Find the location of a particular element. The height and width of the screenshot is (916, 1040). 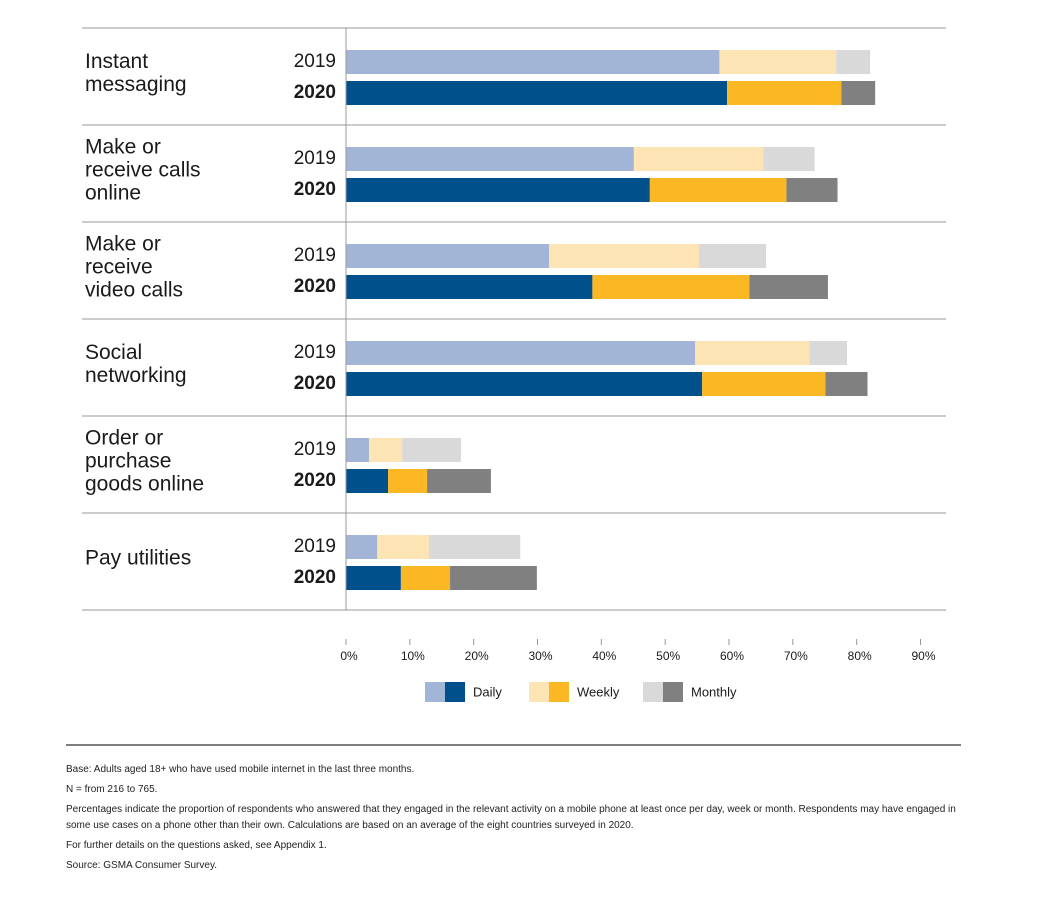

x-tick-label: 70% is located at coordinates (796, 656).